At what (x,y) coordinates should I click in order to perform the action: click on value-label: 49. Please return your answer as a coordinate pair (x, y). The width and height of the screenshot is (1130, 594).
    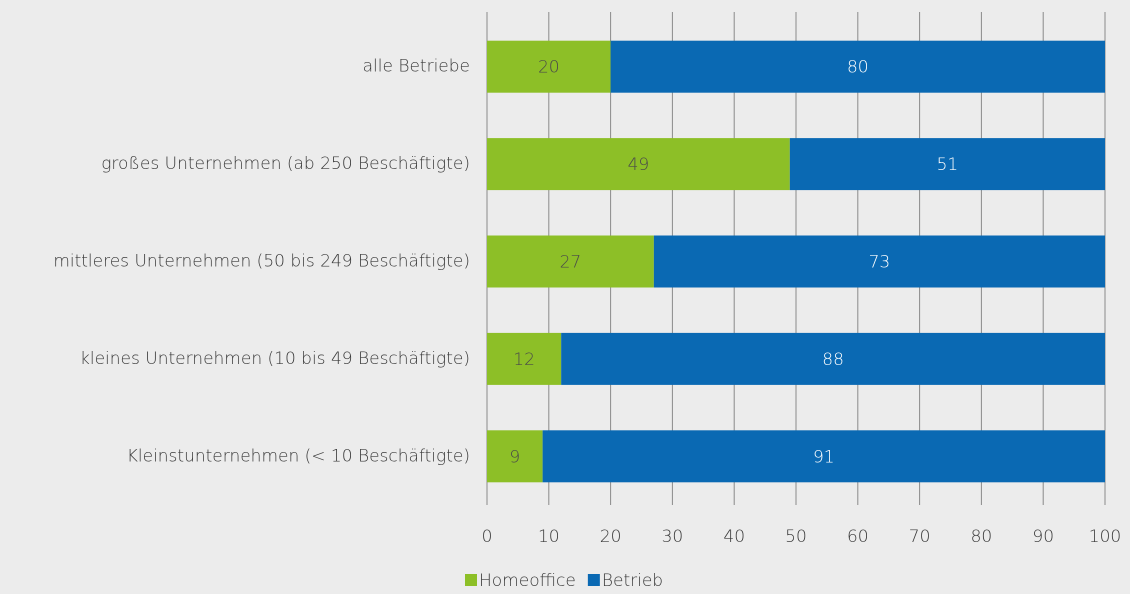
    Looking at the image, I should click on (639, 165).